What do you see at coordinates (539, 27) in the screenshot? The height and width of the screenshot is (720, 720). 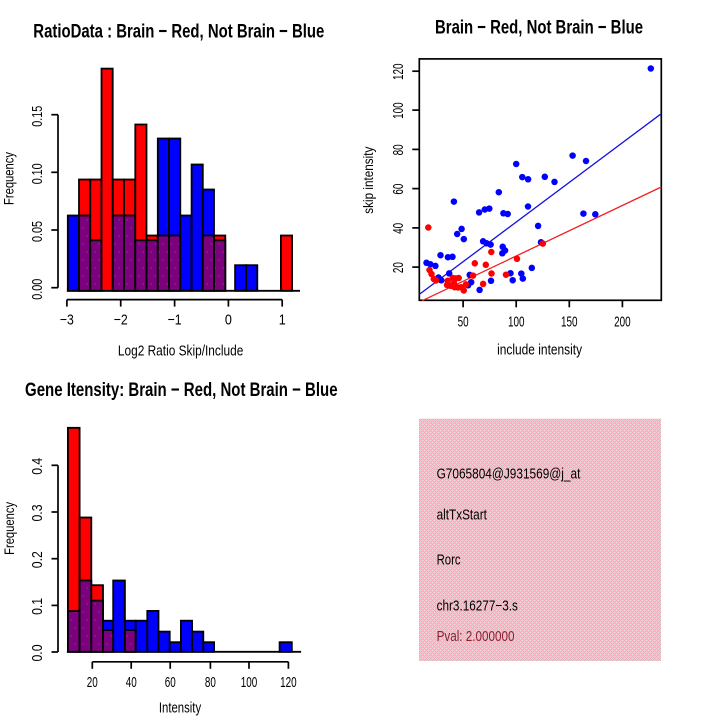 I see `svg-text: Brain − Red, Not Brain − Blue` at bounding box center [539, 27].